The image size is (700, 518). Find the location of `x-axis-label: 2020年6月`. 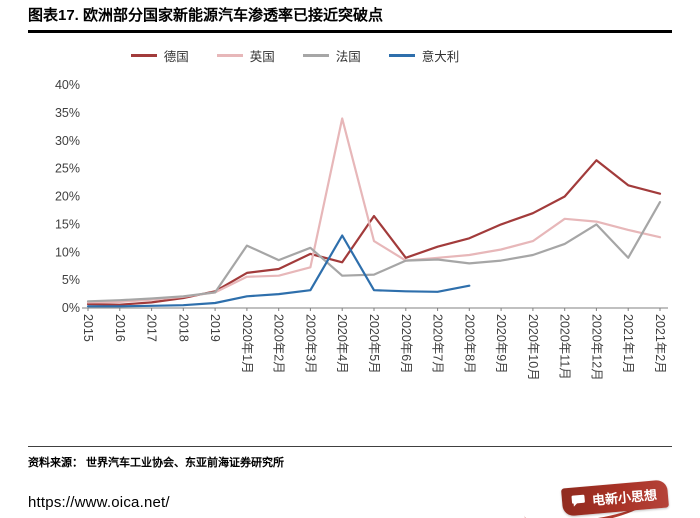

x-axis-label: 2020年6月 is located at coordinates (406, 344).